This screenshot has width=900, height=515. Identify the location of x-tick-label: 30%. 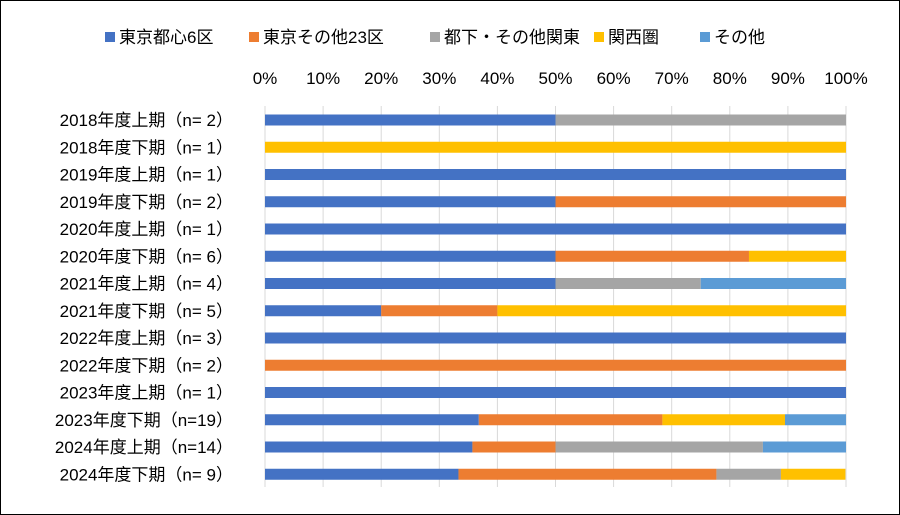
(439, 78).